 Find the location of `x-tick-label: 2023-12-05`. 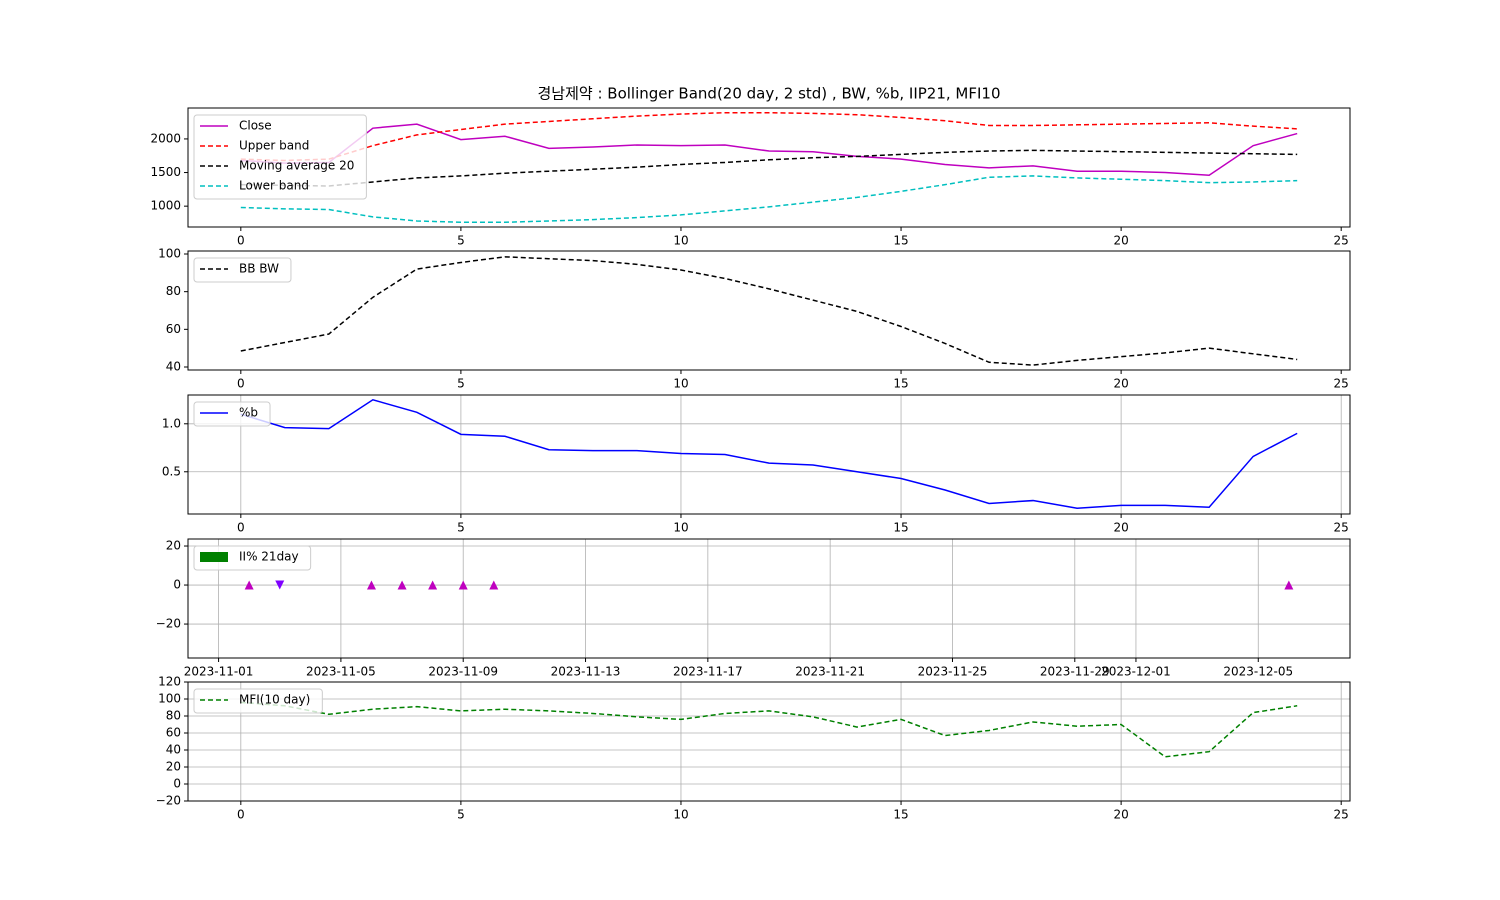

x-tick-label: 2023-12-05 is located at coordinates (1258, 672).